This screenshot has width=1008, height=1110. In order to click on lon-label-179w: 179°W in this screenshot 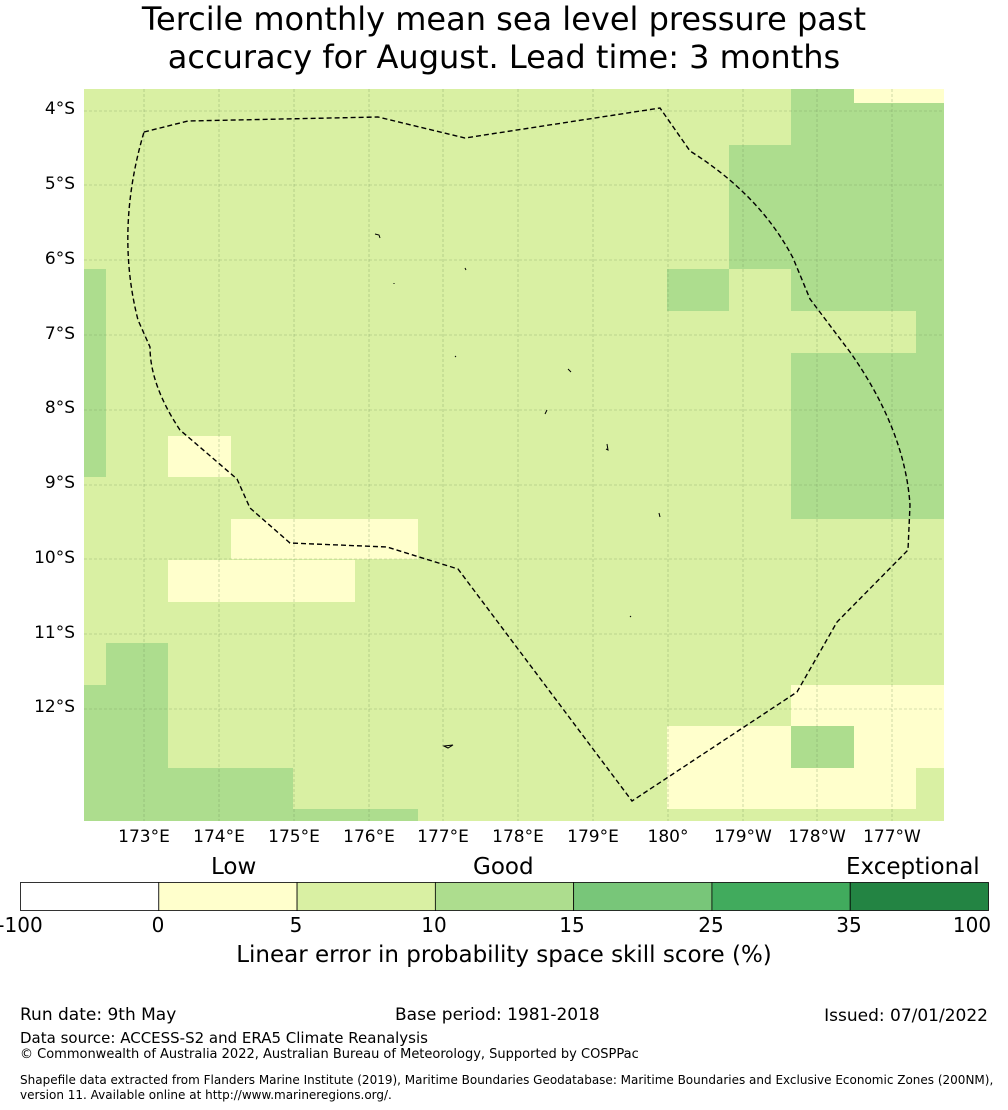, I will do `click(743, 837)`.